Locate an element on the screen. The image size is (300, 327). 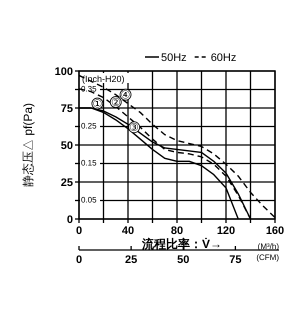
x-axis-title: 流程比率：V̇→ is located at coordinates (181, 244).